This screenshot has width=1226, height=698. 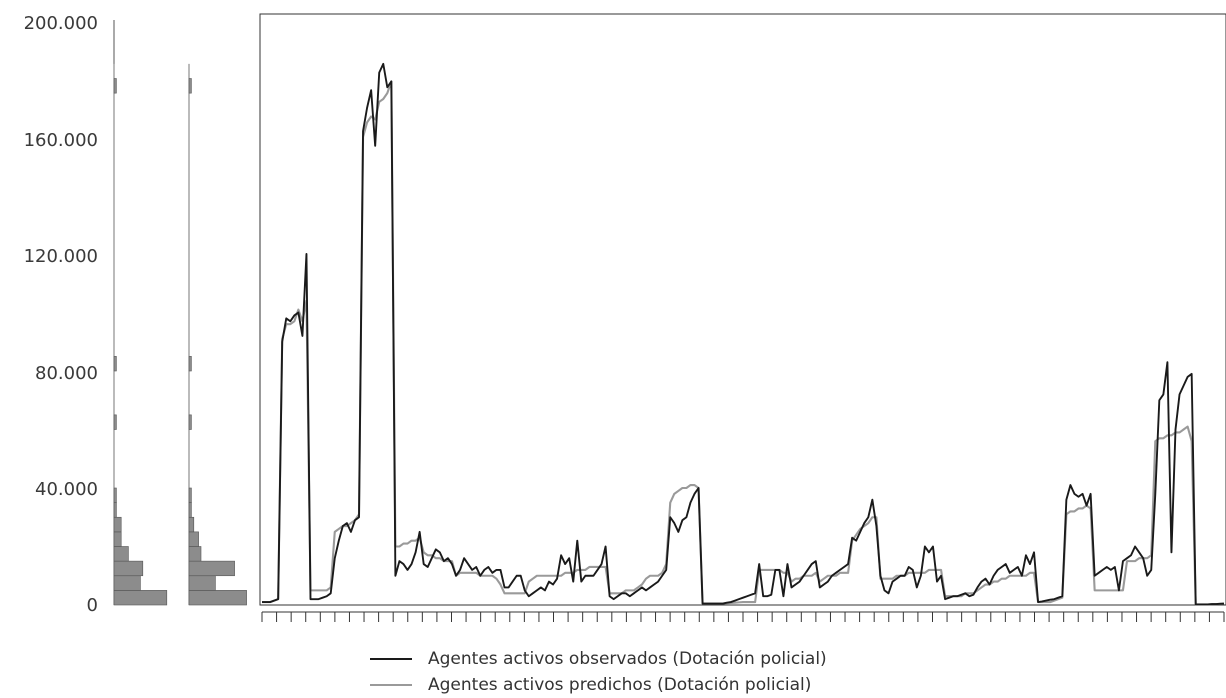 What do you see at coordinates (61, 140) in the screenshot?
I see `y-tick-label: 160.000` at bounding box center [61, 140].